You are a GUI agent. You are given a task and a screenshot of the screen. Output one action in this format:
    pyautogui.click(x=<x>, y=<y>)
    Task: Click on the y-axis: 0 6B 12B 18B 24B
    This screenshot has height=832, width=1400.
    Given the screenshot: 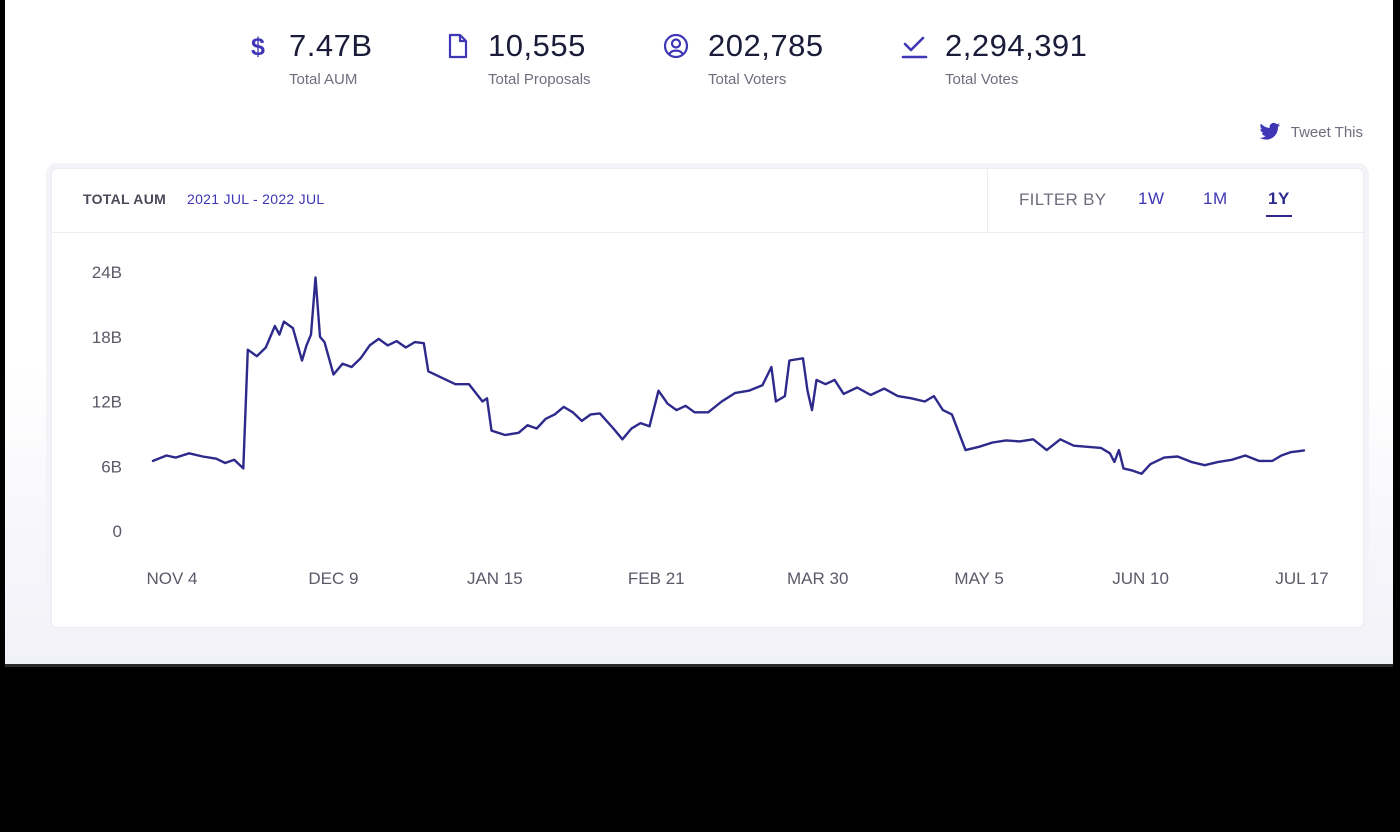 What is the action you would take?
    pyautogui.click(x=107, y=402)
    